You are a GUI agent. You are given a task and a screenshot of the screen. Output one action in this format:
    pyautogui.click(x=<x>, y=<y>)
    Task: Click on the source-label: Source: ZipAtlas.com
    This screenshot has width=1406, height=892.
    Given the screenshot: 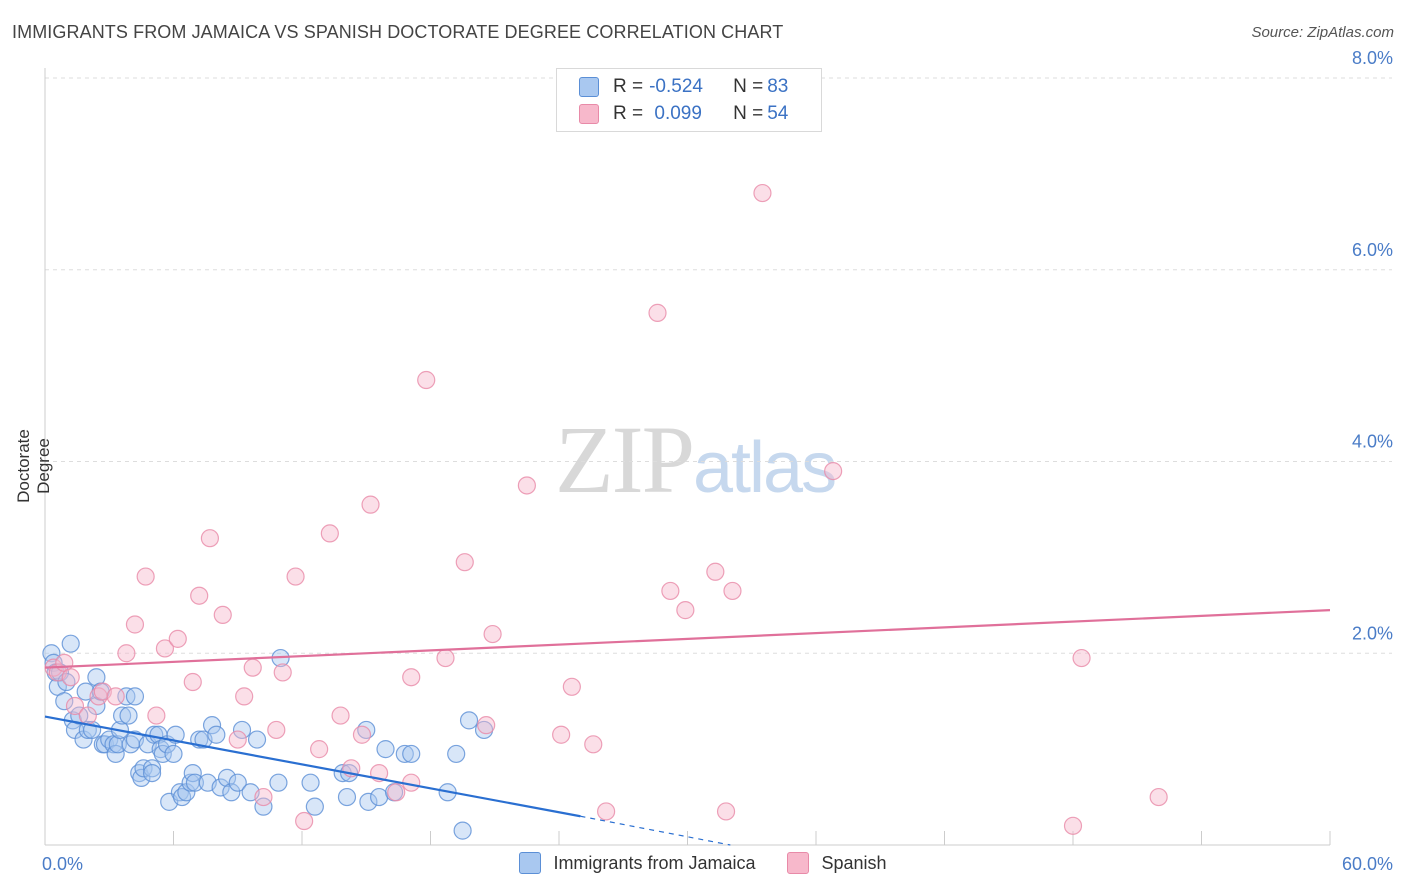 What is the action you would take?
    pyautogui.click(x=1322, y=32)
    